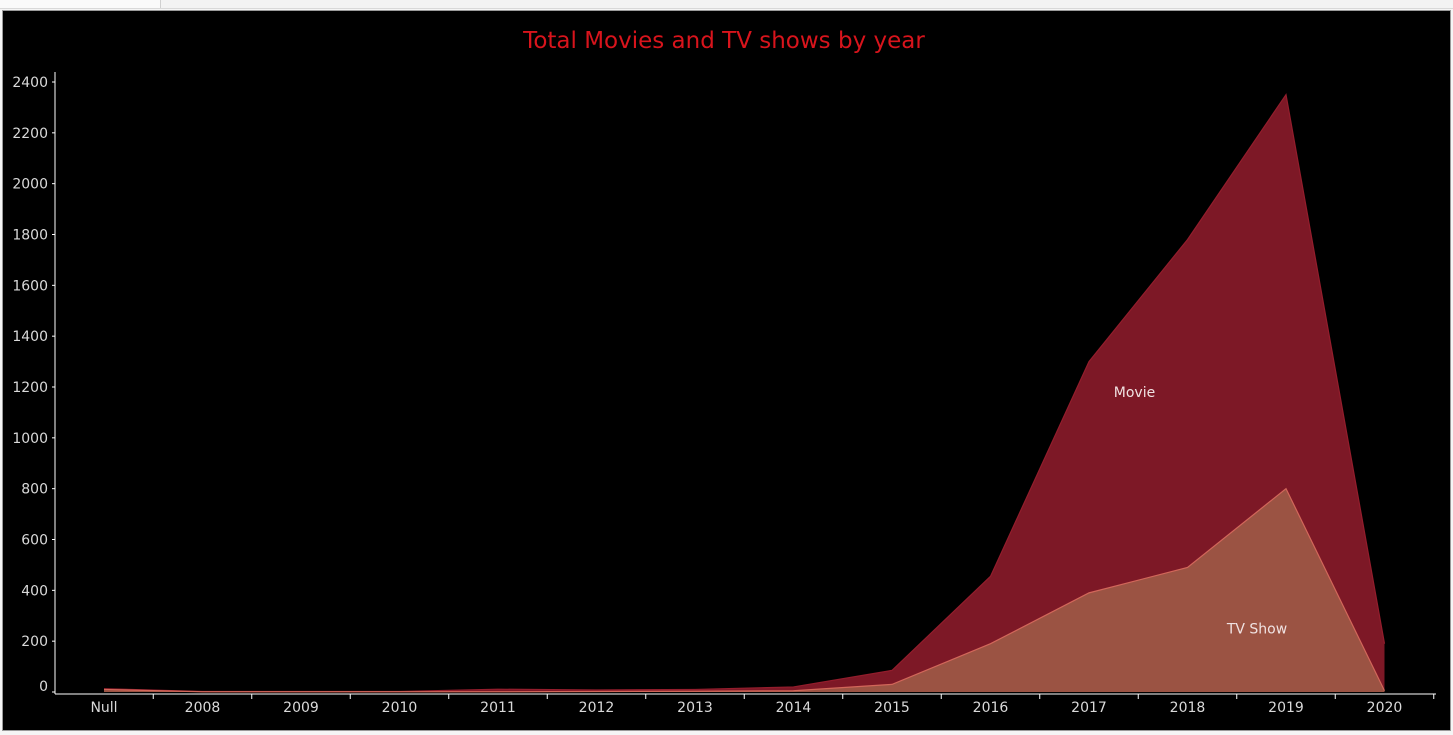 The image size is (1453, 735). What do you see at coordinates (30, 286) in the screenshot?
I see `y-tick-label: 1600` at bounding box center [30, 286].